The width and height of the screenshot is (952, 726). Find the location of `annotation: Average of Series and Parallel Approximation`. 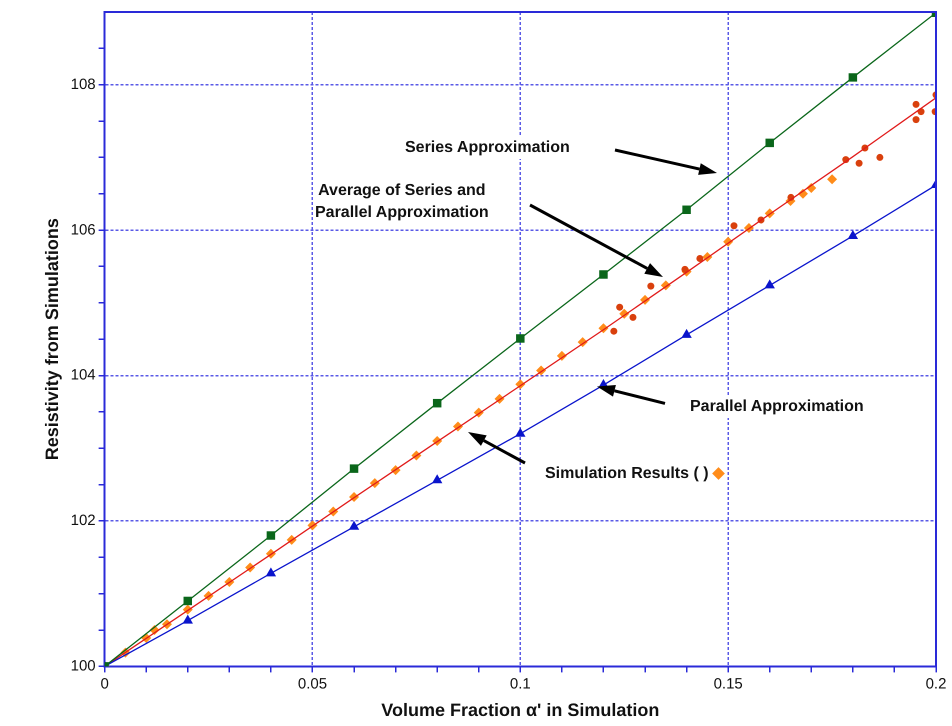

annotation: Average of Series and Parallel Approximation is located at coordinates (402, 202).